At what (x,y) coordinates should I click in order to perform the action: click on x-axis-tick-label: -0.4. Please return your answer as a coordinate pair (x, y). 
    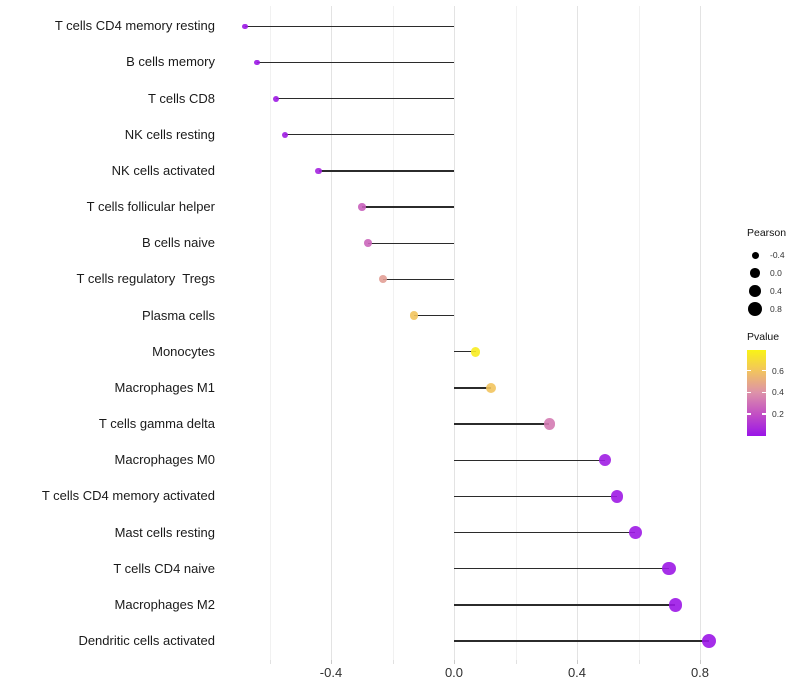
    Looking at the image, I should click on (331, 672).